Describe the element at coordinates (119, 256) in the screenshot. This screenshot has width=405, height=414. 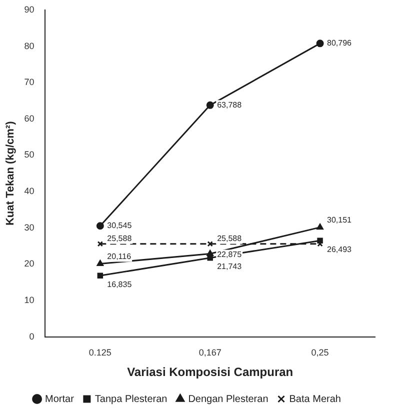
I see `data-label: 20,116` at that location.